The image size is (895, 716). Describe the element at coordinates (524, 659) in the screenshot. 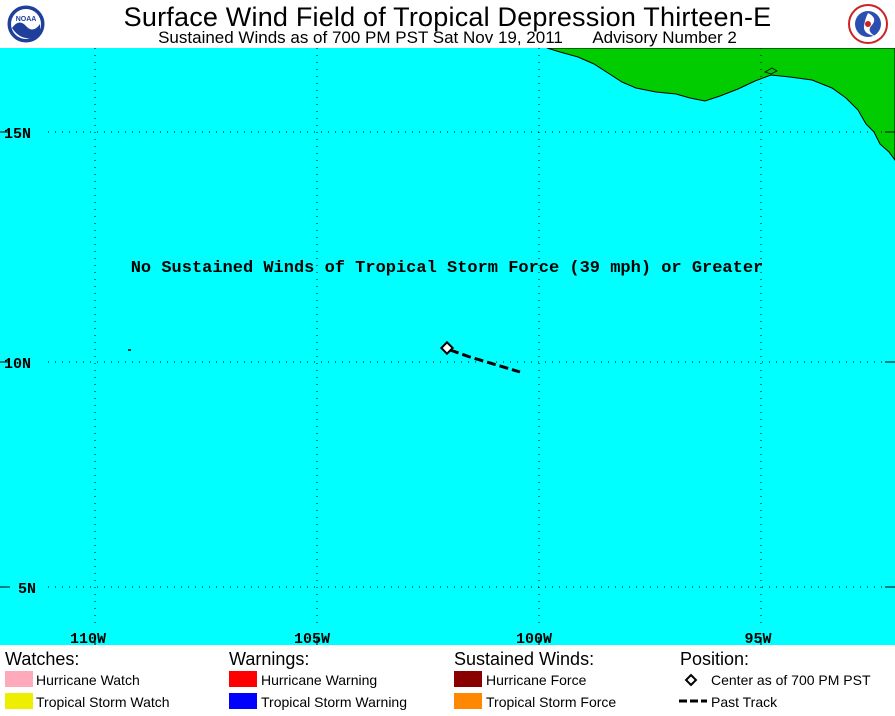

I see `legend-winds-heading: Sustained Winds:` at that location.